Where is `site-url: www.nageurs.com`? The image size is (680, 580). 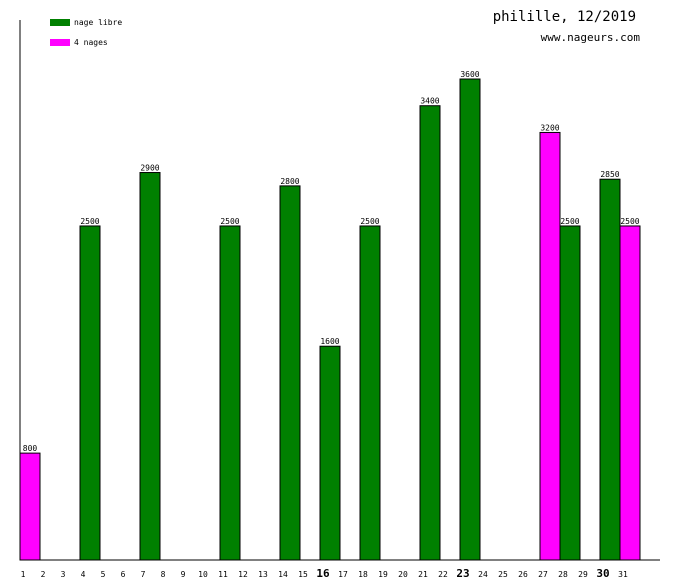
site-url: www.nageurs.com is located at coordinates (590, 37).